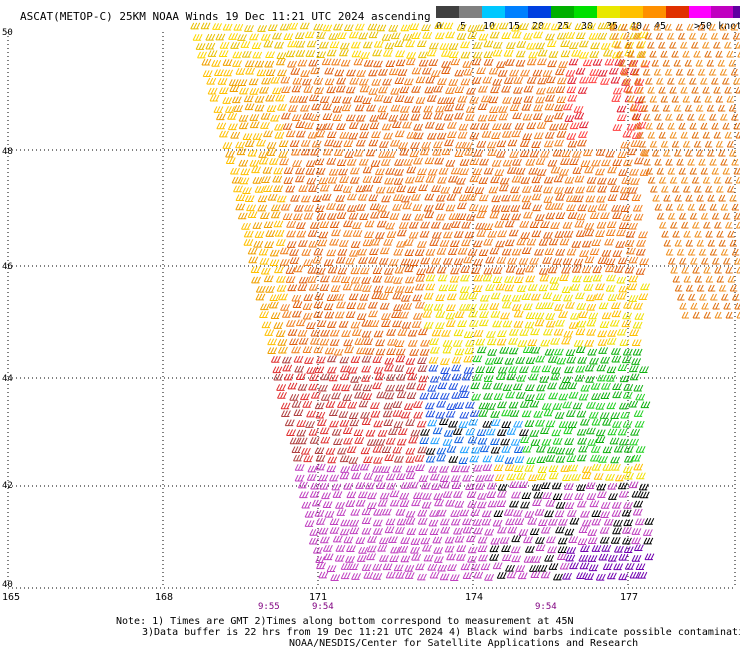 The height and width of the screenshot is (650, 740). I want to click on colorbar-swatch, so click(608, 12).